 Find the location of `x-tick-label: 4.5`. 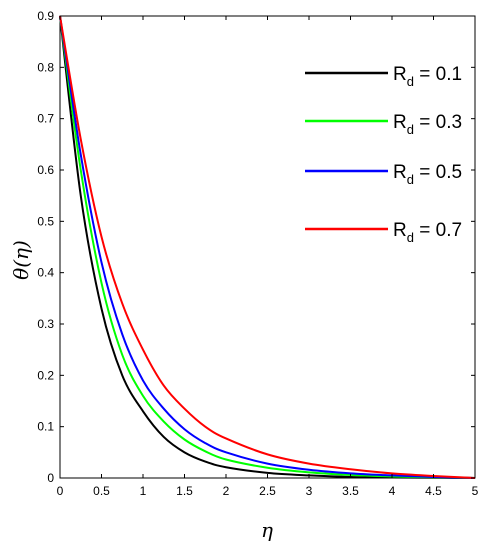

x-tick-label: 4.5 is located at coordinates (433, 491).